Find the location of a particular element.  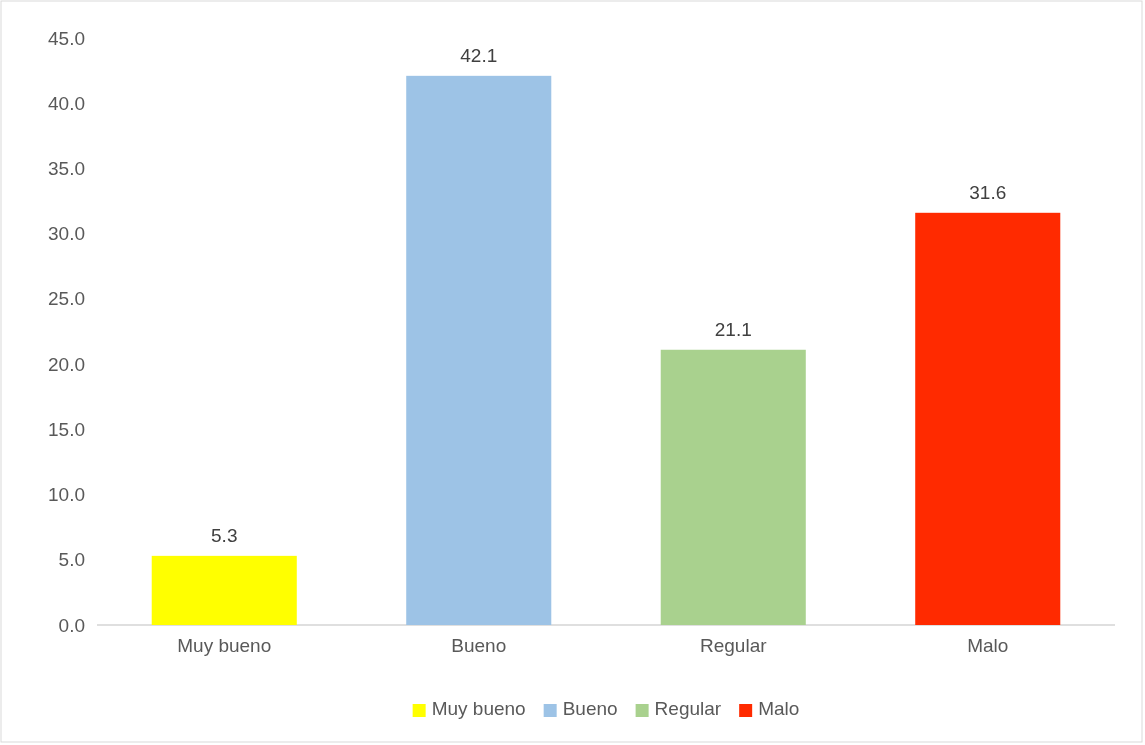

y-tick-label: 45.0 is located at coordinates (66, 38).